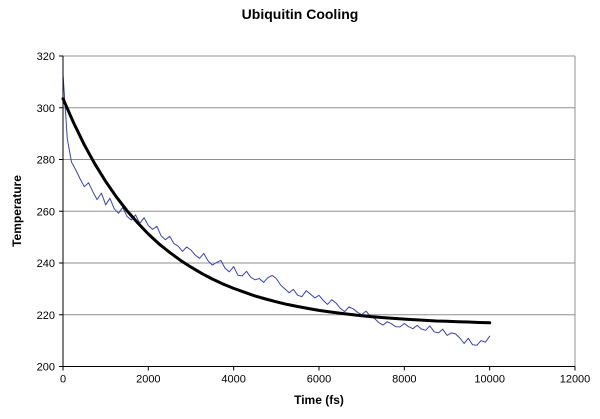 Image resolution: width=600 pixels, height=419 pixels. What do you see at coordinates (319, 400) in the screenshot?
I see `x-axis-title: Time (fs)` at bounding box center [319, 400].